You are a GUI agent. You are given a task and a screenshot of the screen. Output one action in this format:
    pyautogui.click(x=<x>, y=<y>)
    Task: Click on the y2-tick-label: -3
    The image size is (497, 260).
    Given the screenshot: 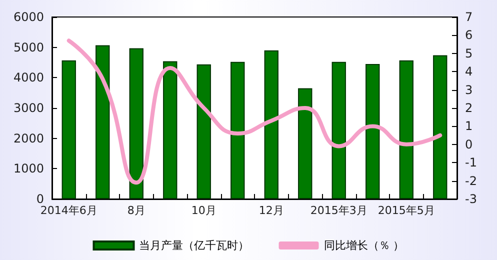 What is the action you would take?
    pyautogui.click(x=471, y=199)
    